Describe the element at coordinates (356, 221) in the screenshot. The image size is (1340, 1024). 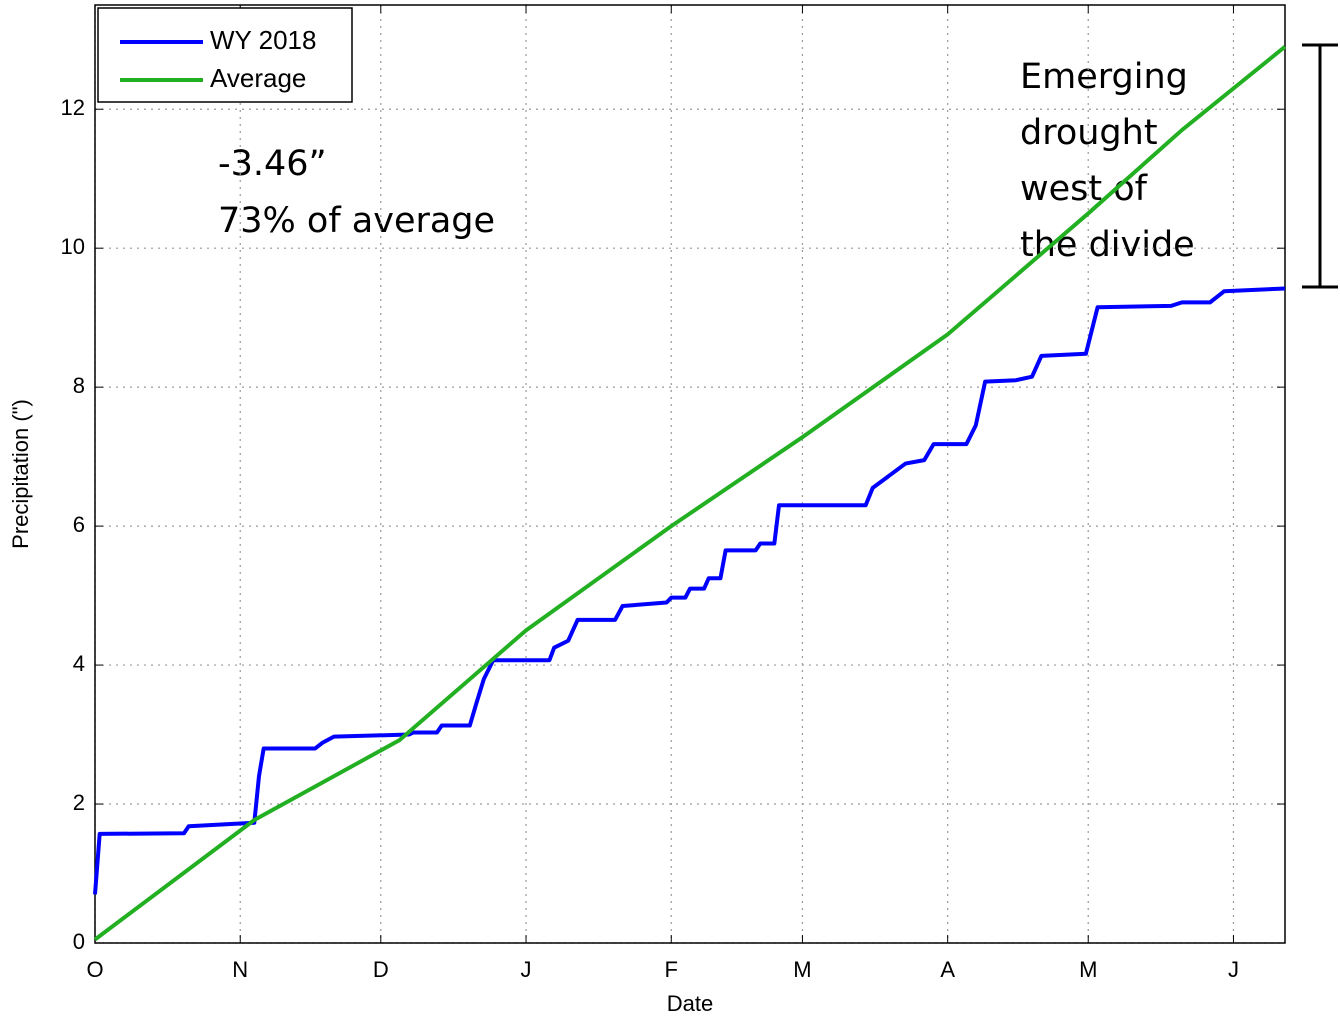
I see `annotation: 73% of average` at that location.